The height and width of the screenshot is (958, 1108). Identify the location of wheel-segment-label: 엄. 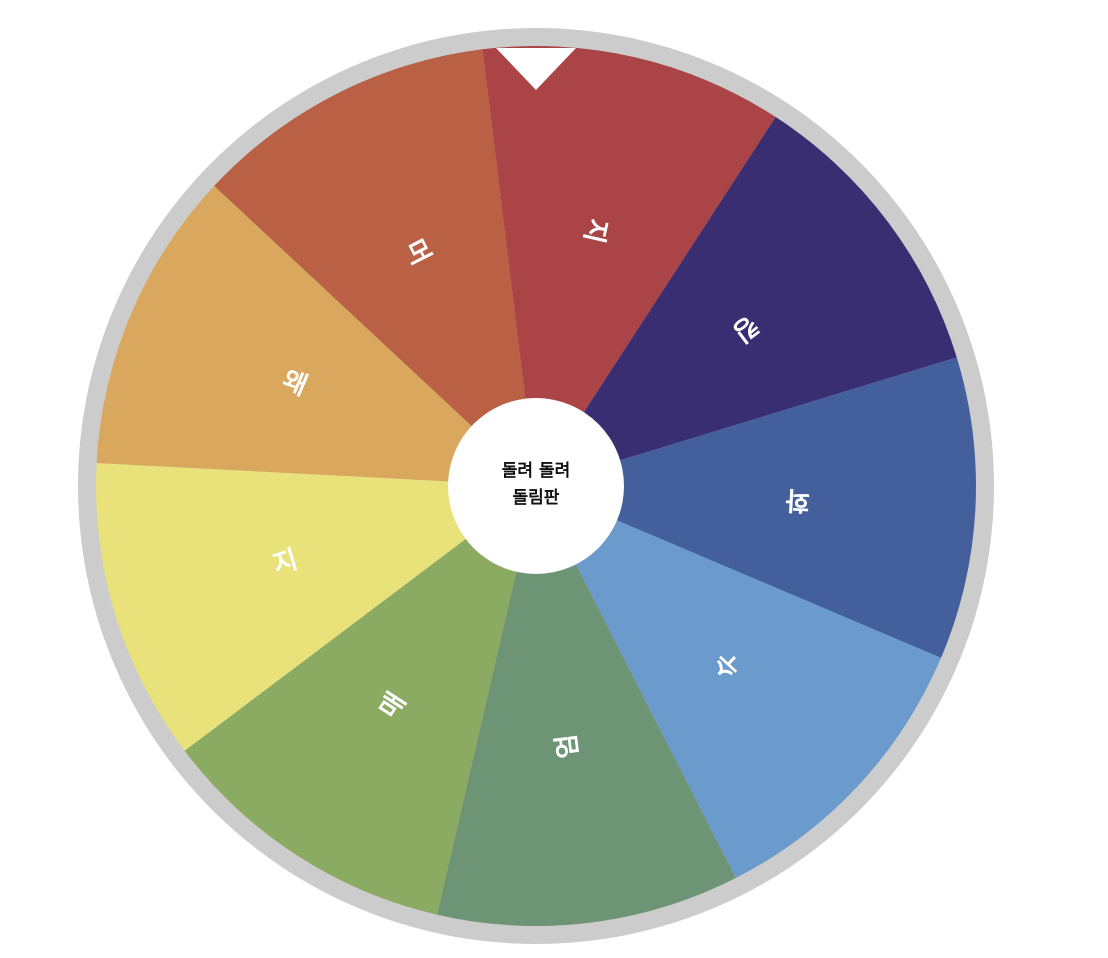
(568, 745).